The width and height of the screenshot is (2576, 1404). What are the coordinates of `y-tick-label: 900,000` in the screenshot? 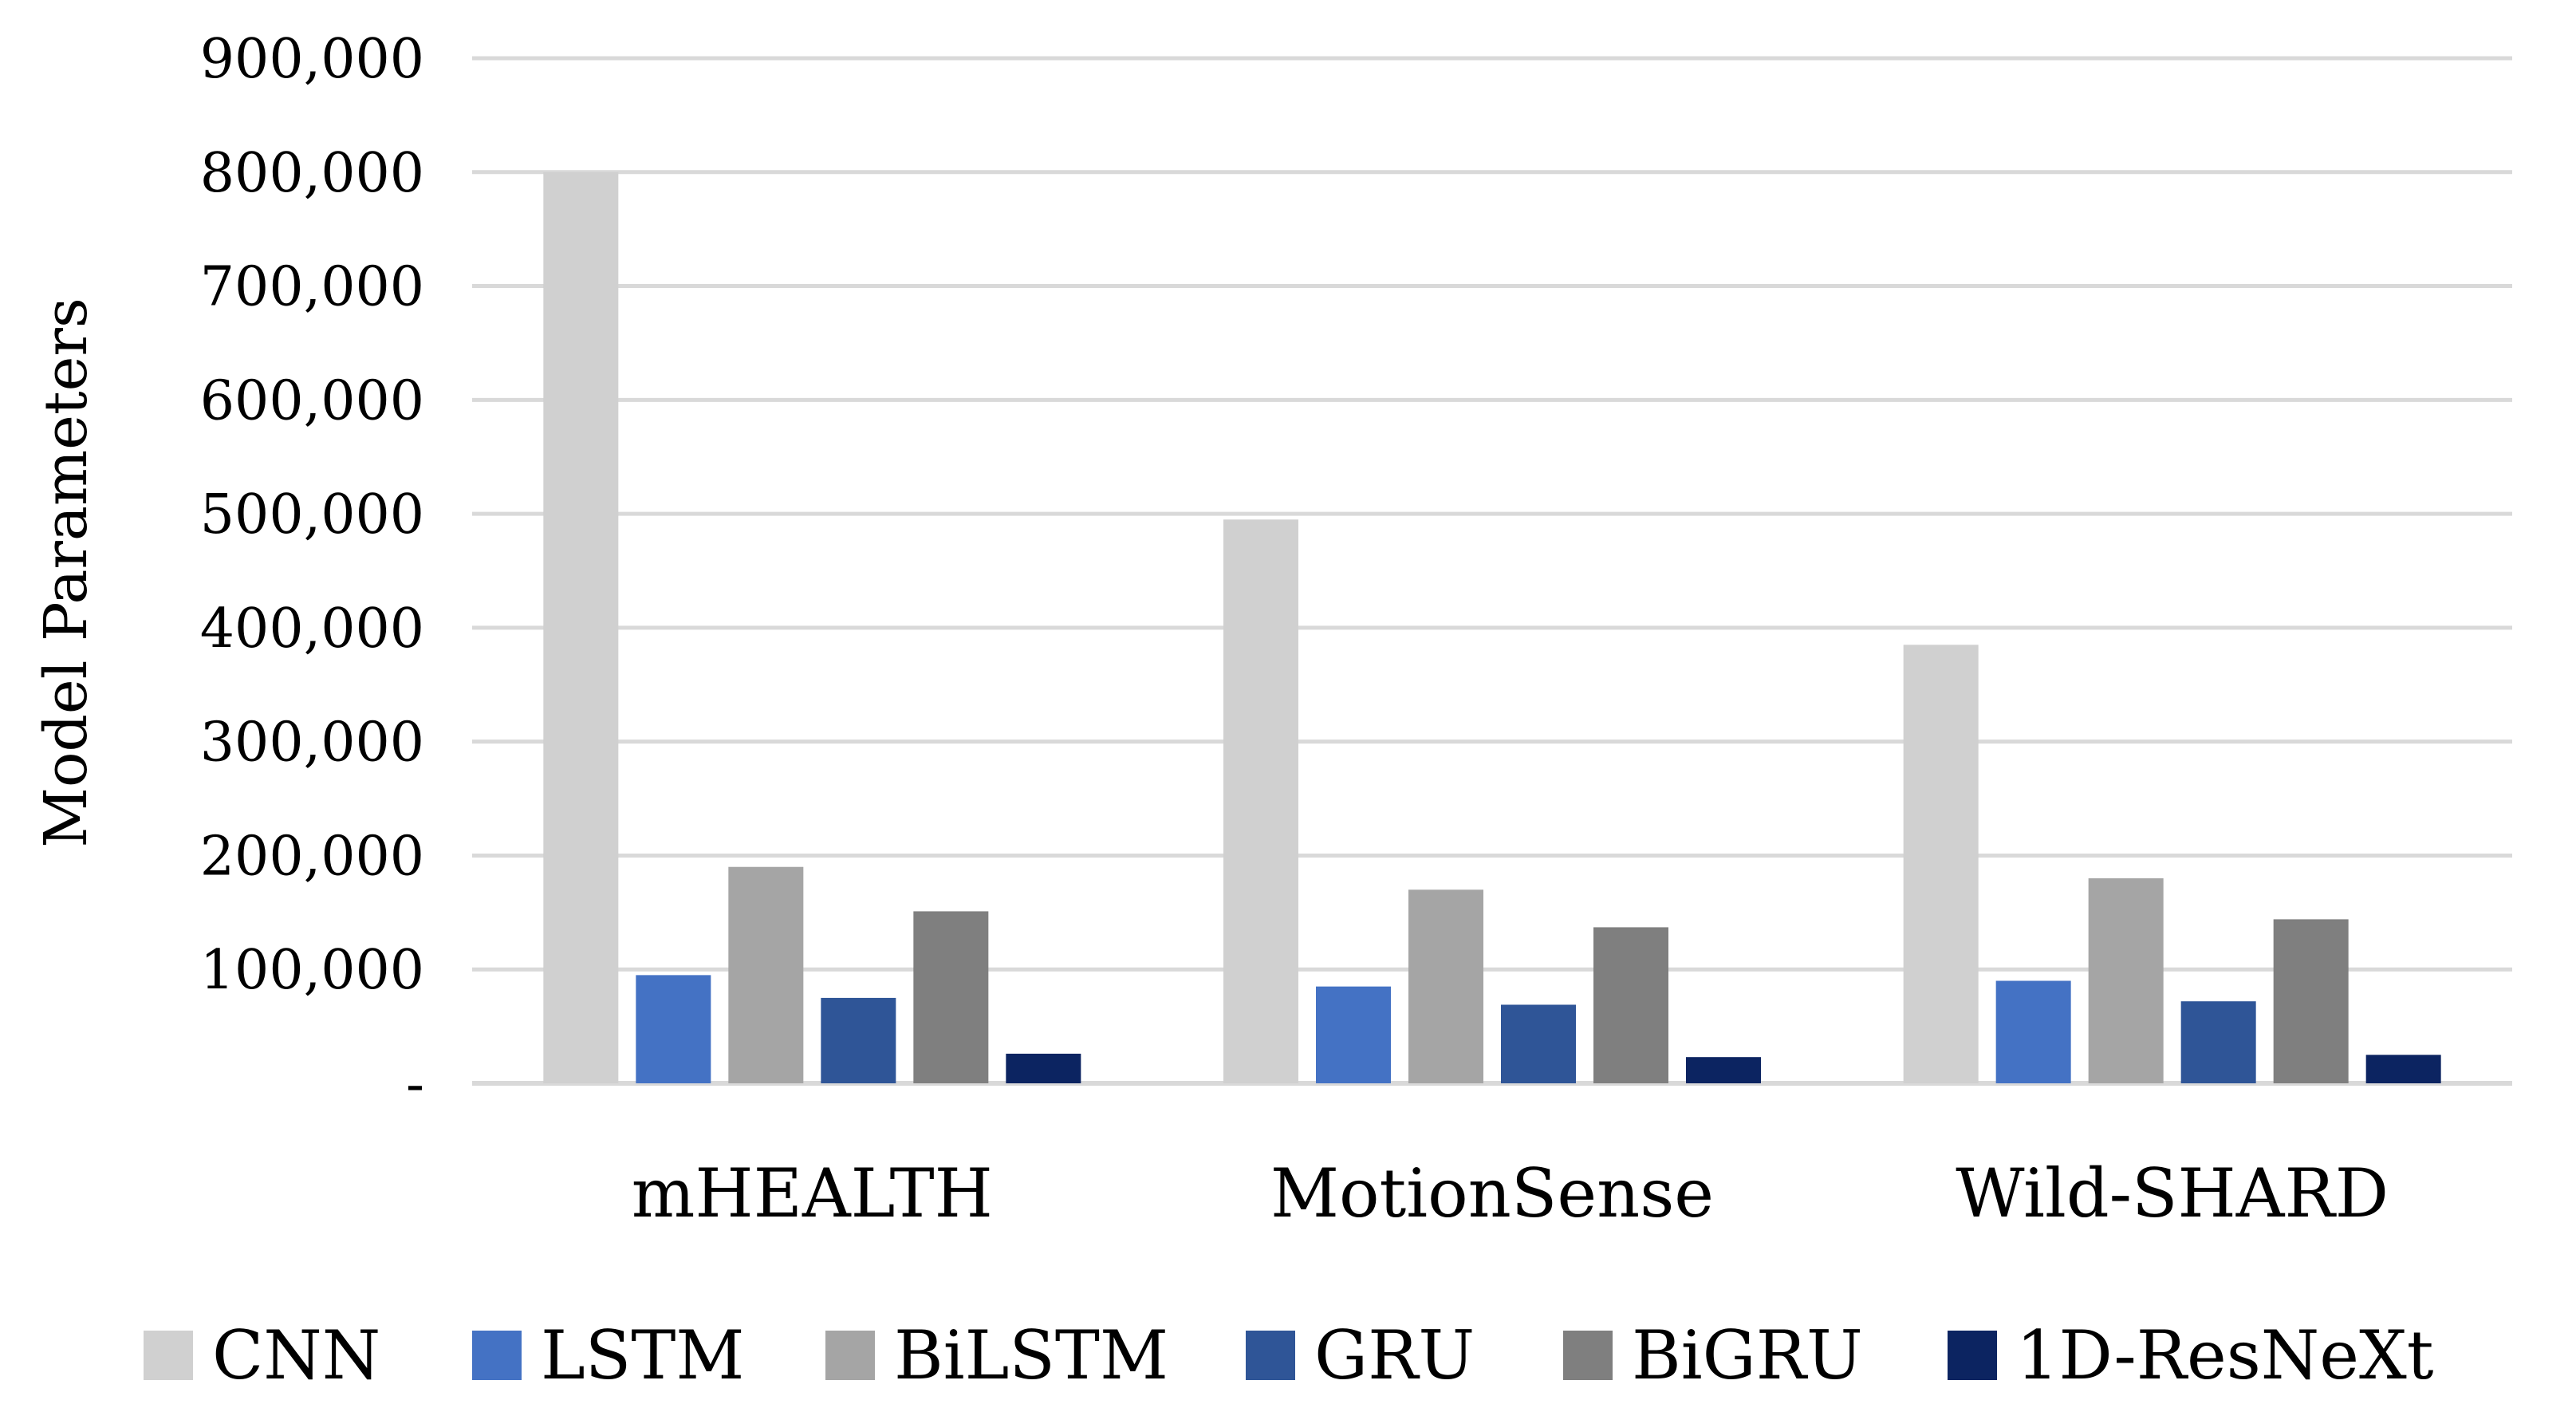 It's located at (312, 59).